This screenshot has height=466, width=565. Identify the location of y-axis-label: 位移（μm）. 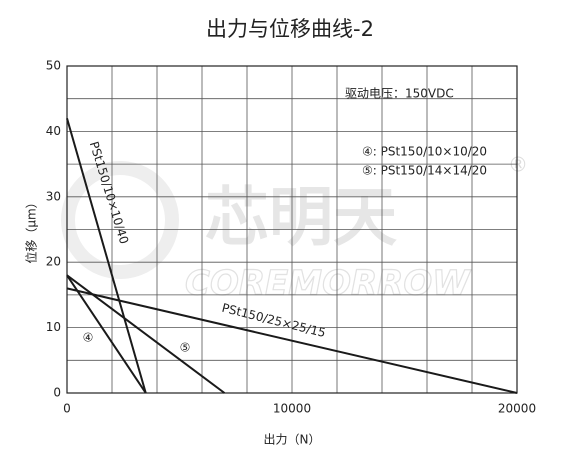
(31, 229).